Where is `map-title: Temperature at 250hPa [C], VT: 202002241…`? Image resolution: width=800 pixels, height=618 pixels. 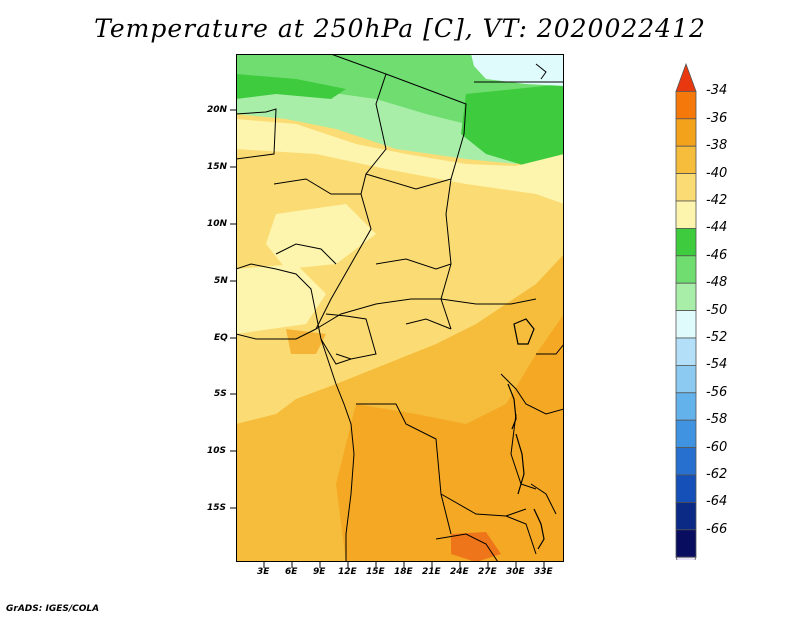
map-title: Temperature at 250hPa [C], VT: 202002241… is located at coordinates (400, 28).